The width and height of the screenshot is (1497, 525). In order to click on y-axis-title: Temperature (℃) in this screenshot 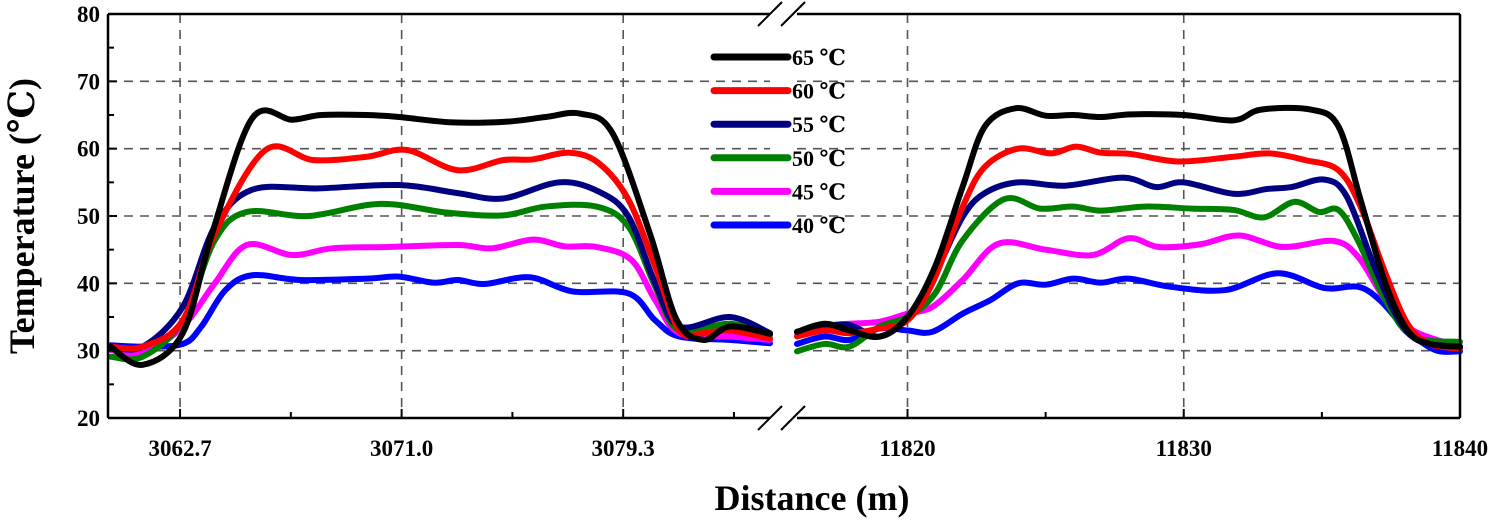, I will do `click(22, 216)`.